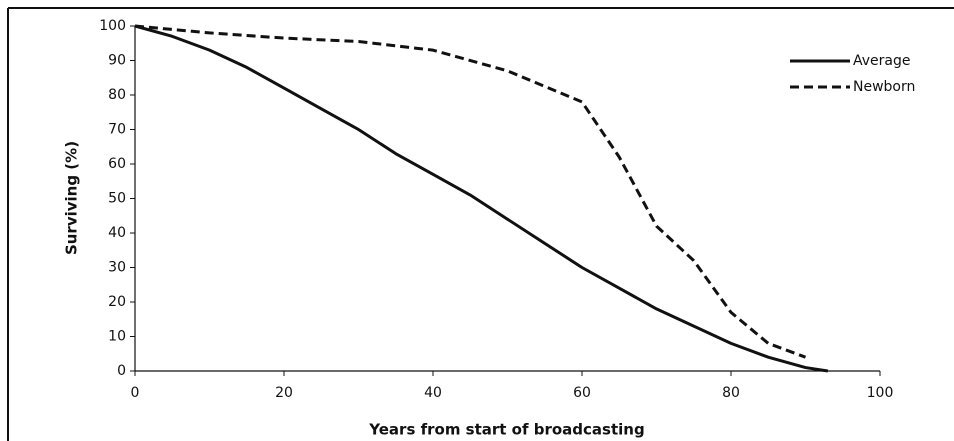 This screenshot has width=954, height=441. I want to click on x-tick-label: 100, so click(880, 393).